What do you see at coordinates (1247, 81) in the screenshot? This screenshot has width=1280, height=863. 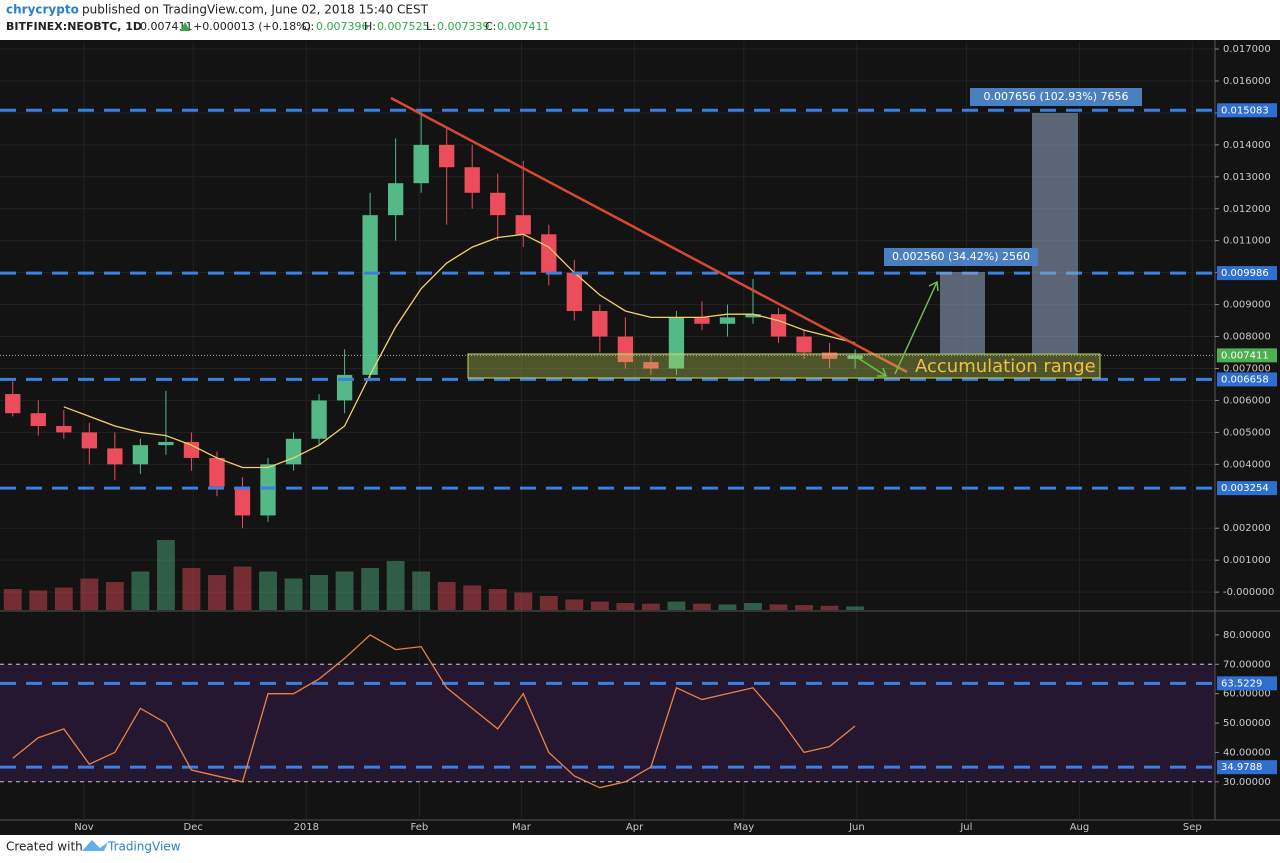 I see `y-tick-label: 0.016000` at bounding box center [1247, 81].